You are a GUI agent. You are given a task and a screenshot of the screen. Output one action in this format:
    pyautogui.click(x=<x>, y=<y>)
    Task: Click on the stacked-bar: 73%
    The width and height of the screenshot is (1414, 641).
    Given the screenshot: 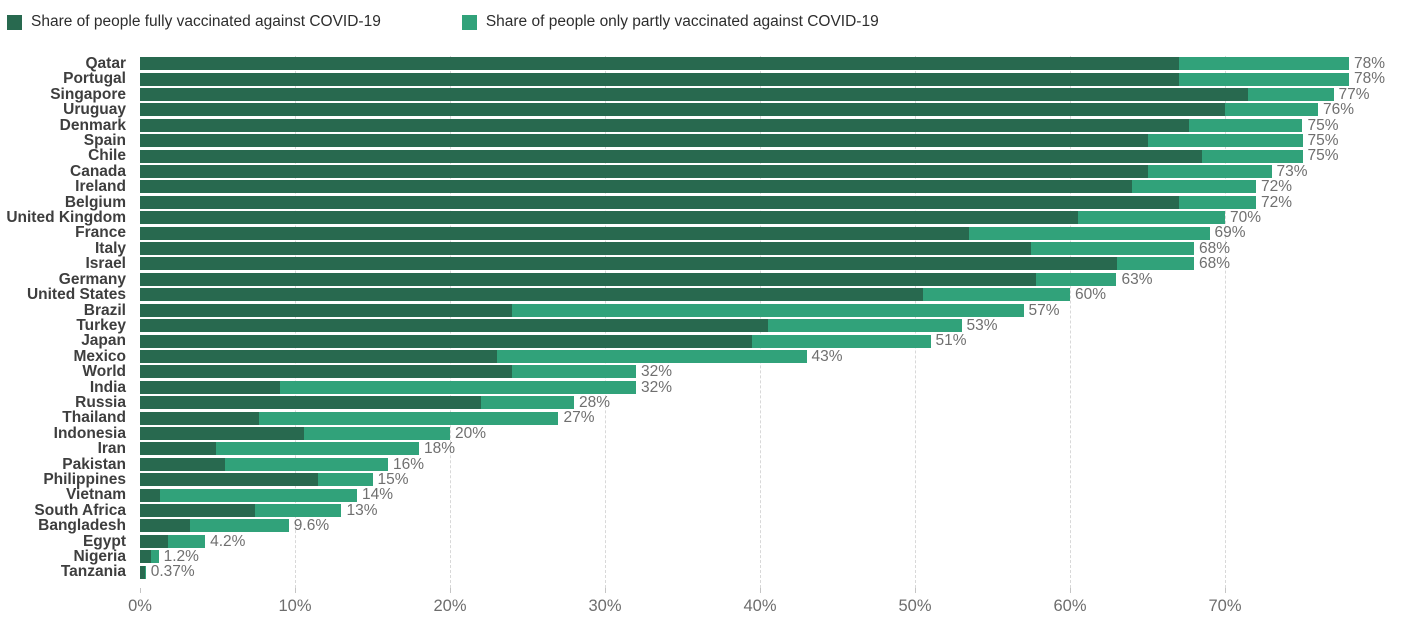 What is the action you would take?
    pyautogui.click(x=724, y=171)
    